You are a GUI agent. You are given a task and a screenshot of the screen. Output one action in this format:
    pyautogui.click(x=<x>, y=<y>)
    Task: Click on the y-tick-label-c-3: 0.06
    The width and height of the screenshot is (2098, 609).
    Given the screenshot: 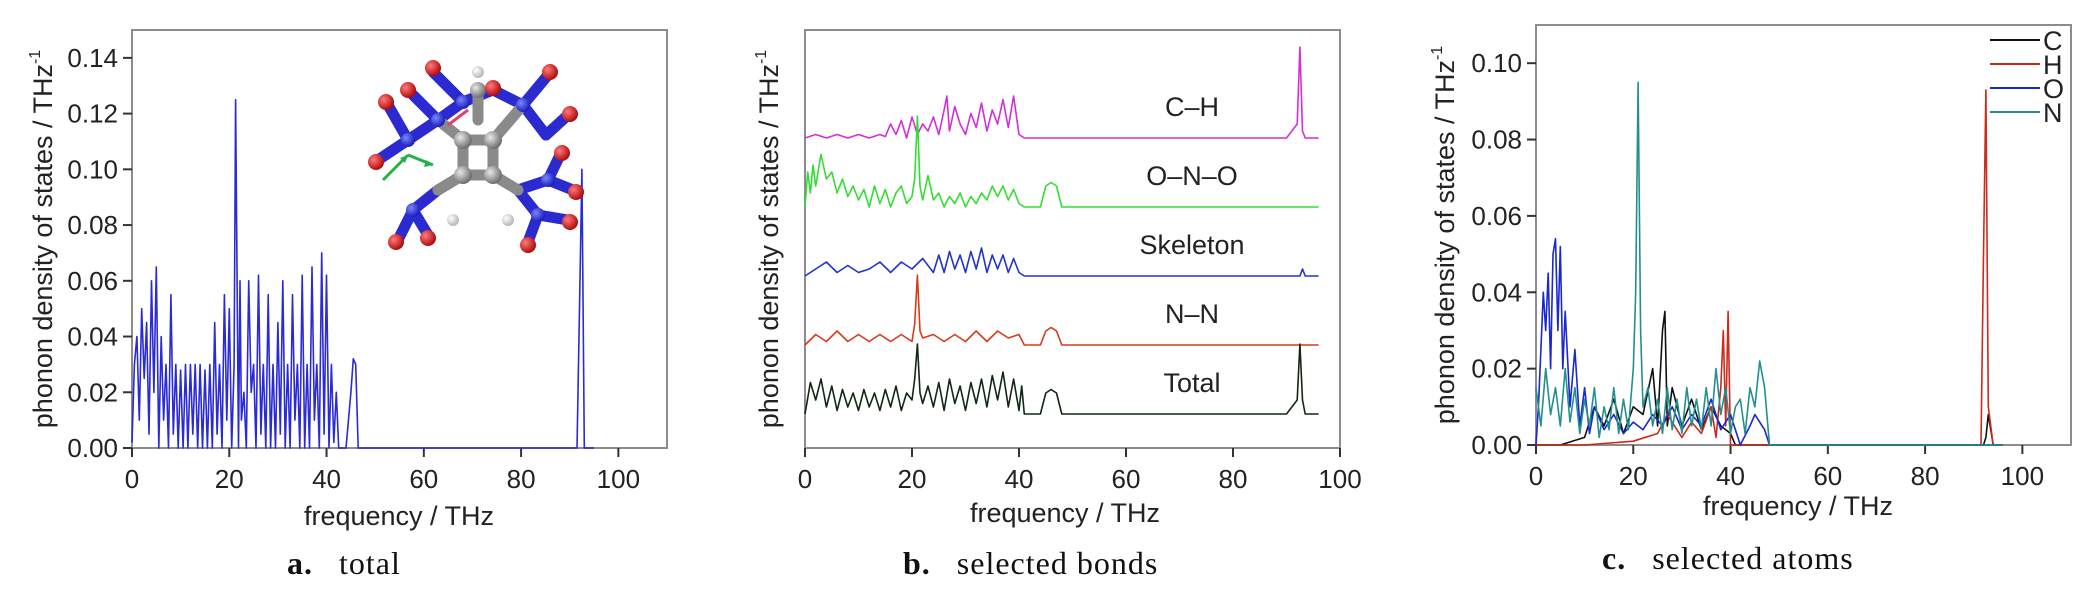 What is the action you would take?
    pyautogui.click(x=1496, y=216)
    